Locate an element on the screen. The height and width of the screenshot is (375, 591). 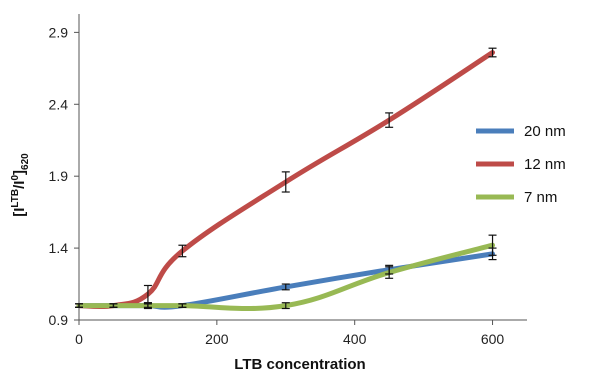
x-tick-label: 400 is located at coordinates (355, 339).